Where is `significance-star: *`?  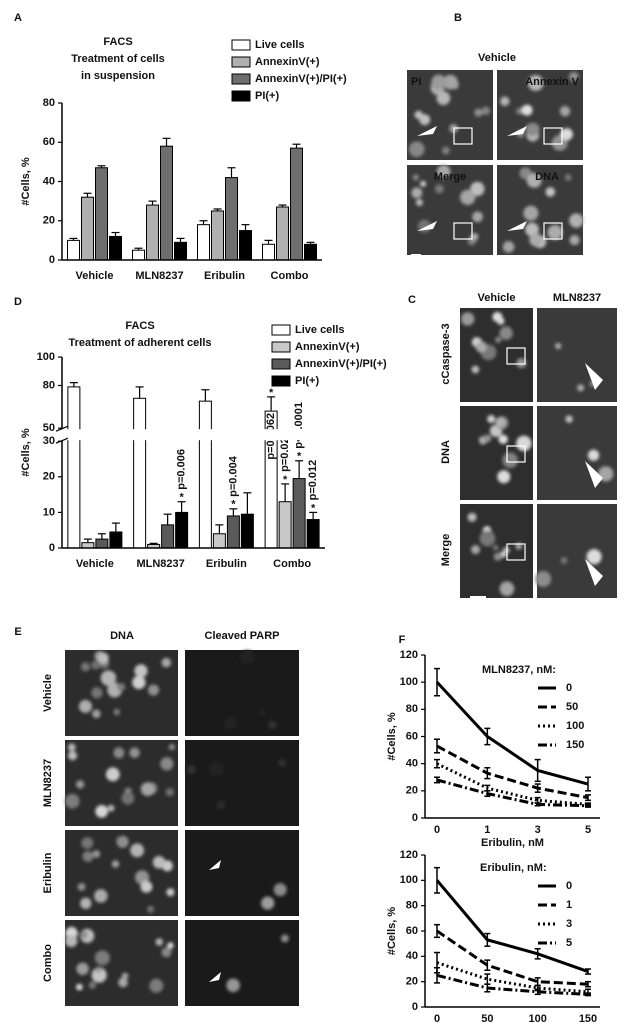 significance-star: * is located at coordinates (299, 457).